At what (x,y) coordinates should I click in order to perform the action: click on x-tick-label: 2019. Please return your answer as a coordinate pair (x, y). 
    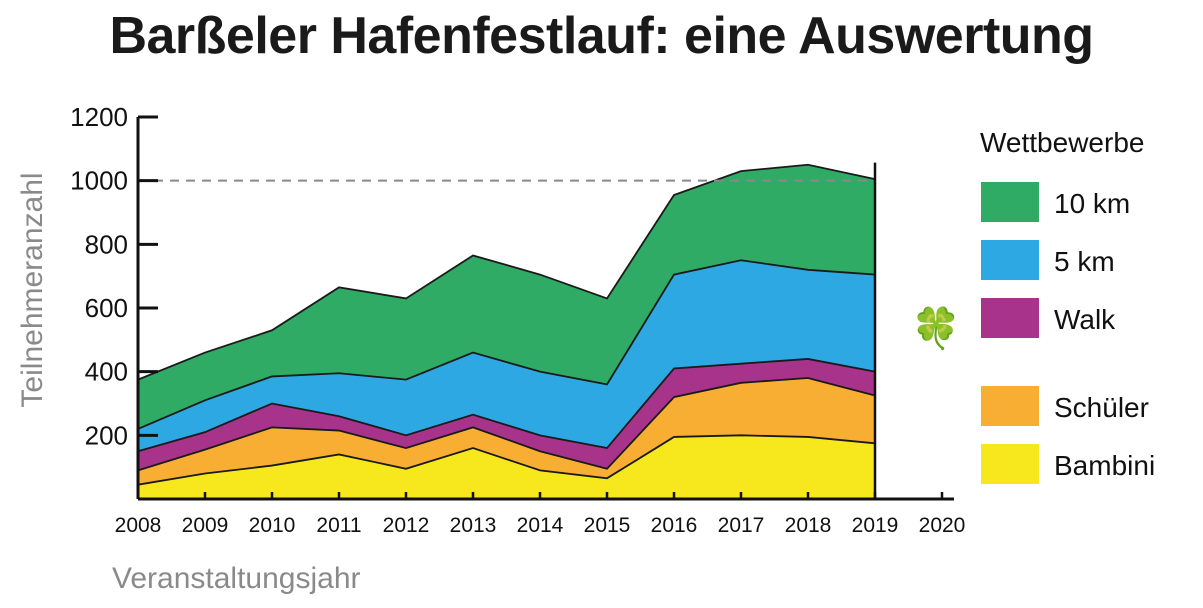
    Looking at the image, I should click on (875, 525).